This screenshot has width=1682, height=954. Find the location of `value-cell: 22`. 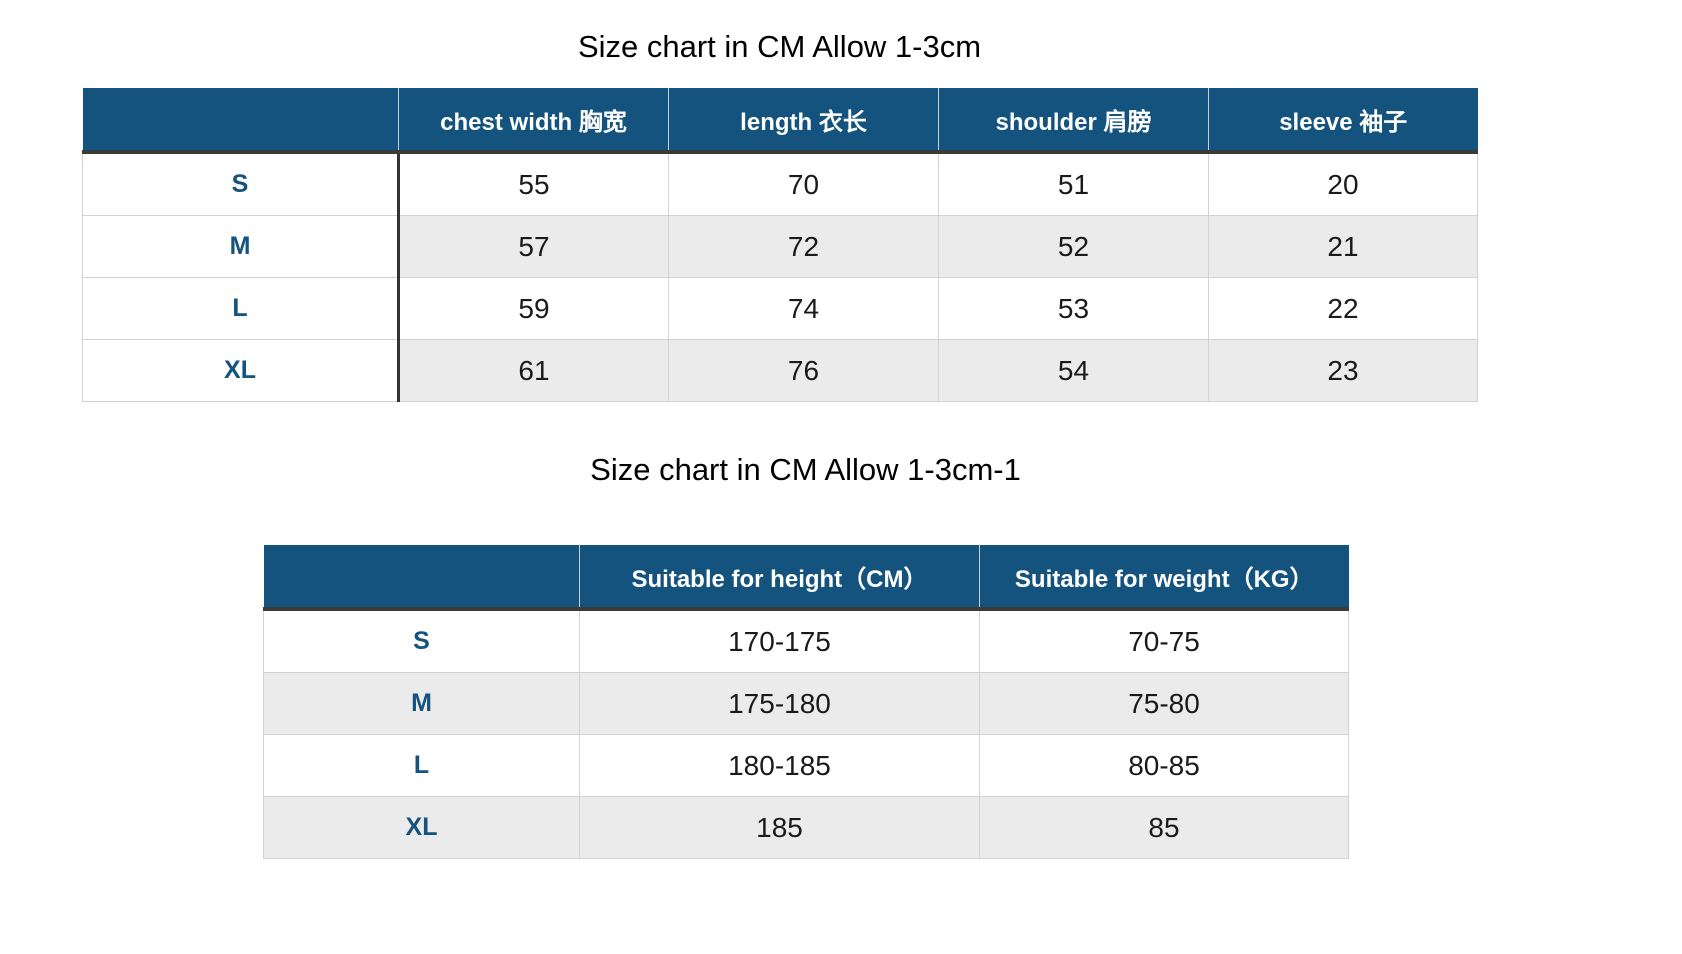

value-cell: 22 is located at coordinates (1343, 308).